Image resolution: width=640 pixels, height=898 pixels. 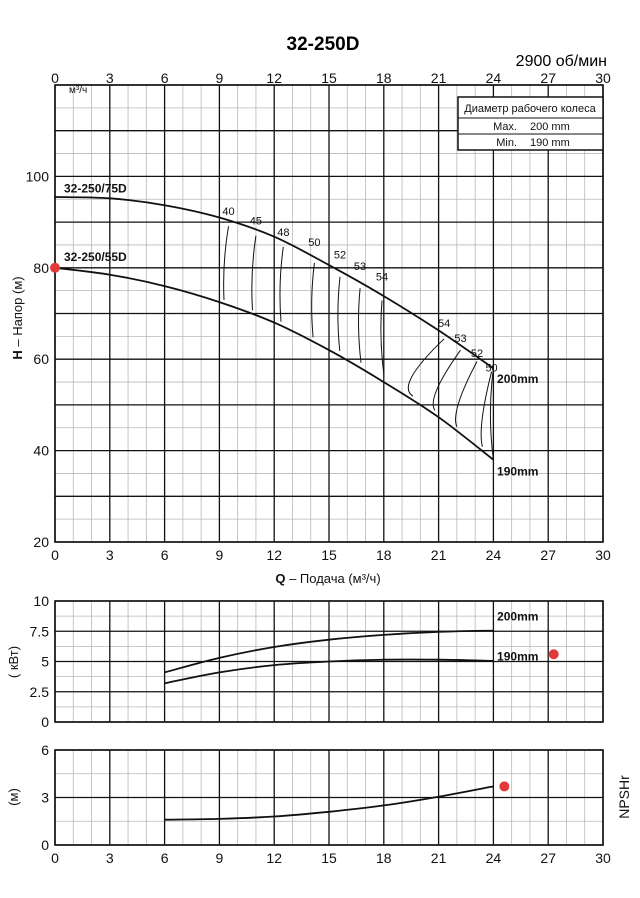 I want to click on npsh-x-tick-label: 3, so click(x=110, y=858).